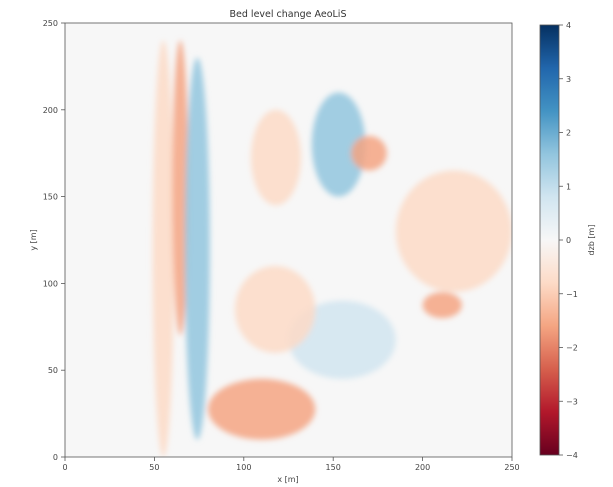 This screenshot has width=613, height=487. What do you see at coordinates (568, 79) in the screenshot?
I see `colorbar-tick-label: 3` at bounding box center [568, 79].